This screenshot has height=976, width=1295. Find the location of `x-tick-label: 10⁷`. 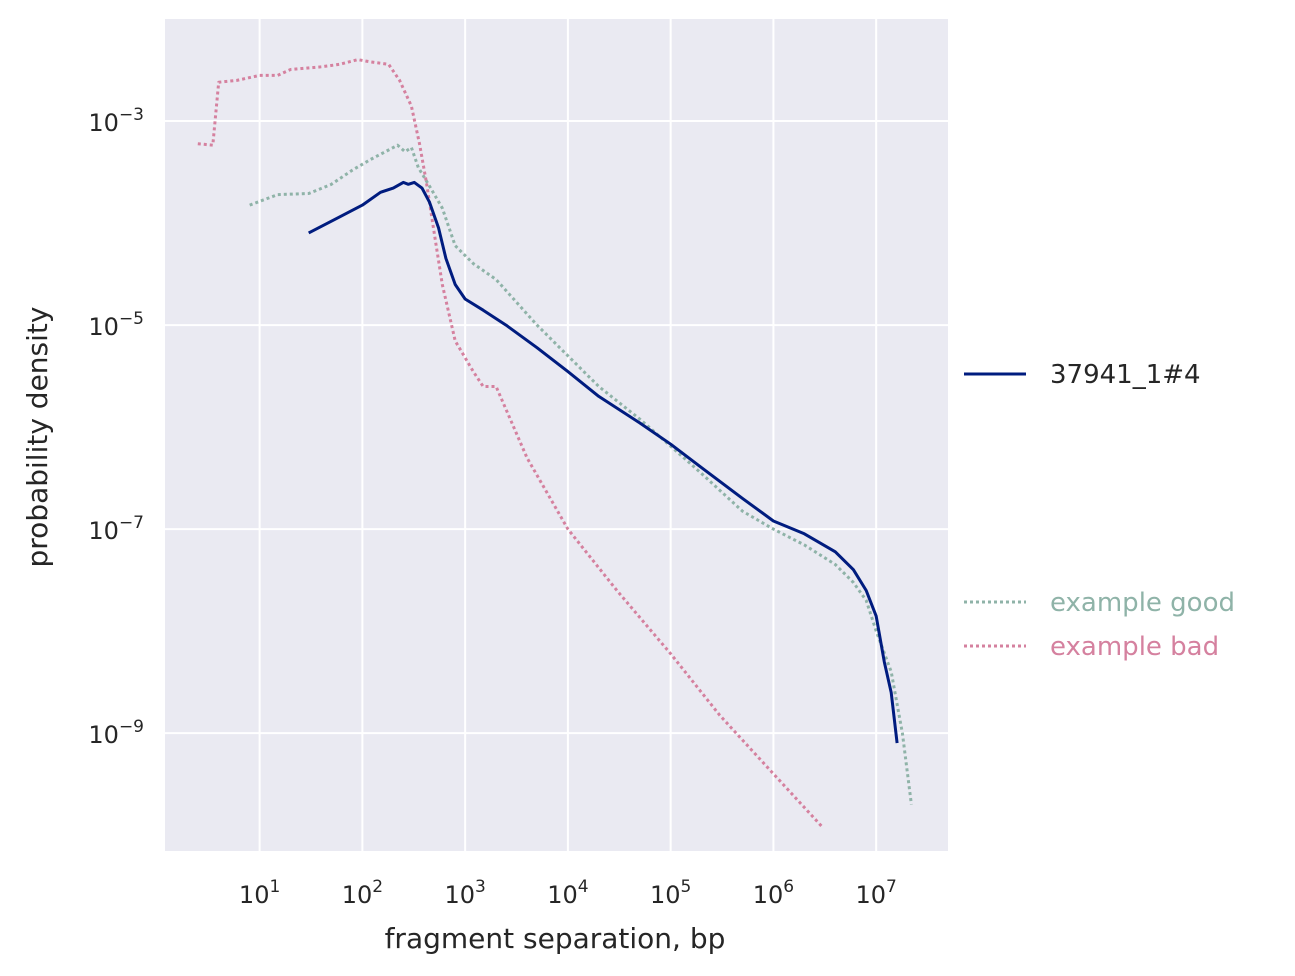

x-tick-label: 10⁷ is located at coordinates (875, 893).